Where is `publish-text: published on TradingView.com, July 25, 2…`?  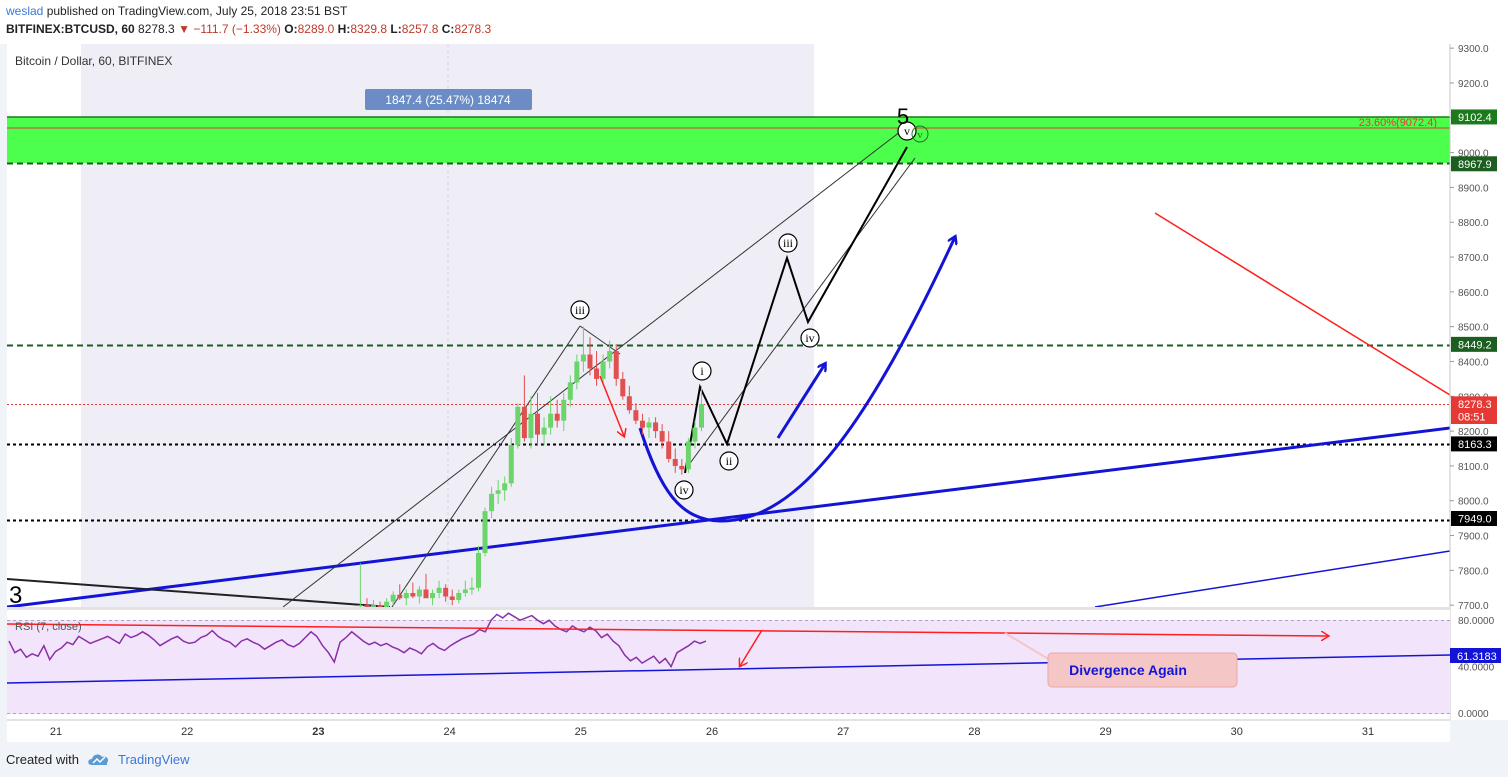
publish-text: published on TradingView.com, July 25, 2… is located at coordinates (197, 11).